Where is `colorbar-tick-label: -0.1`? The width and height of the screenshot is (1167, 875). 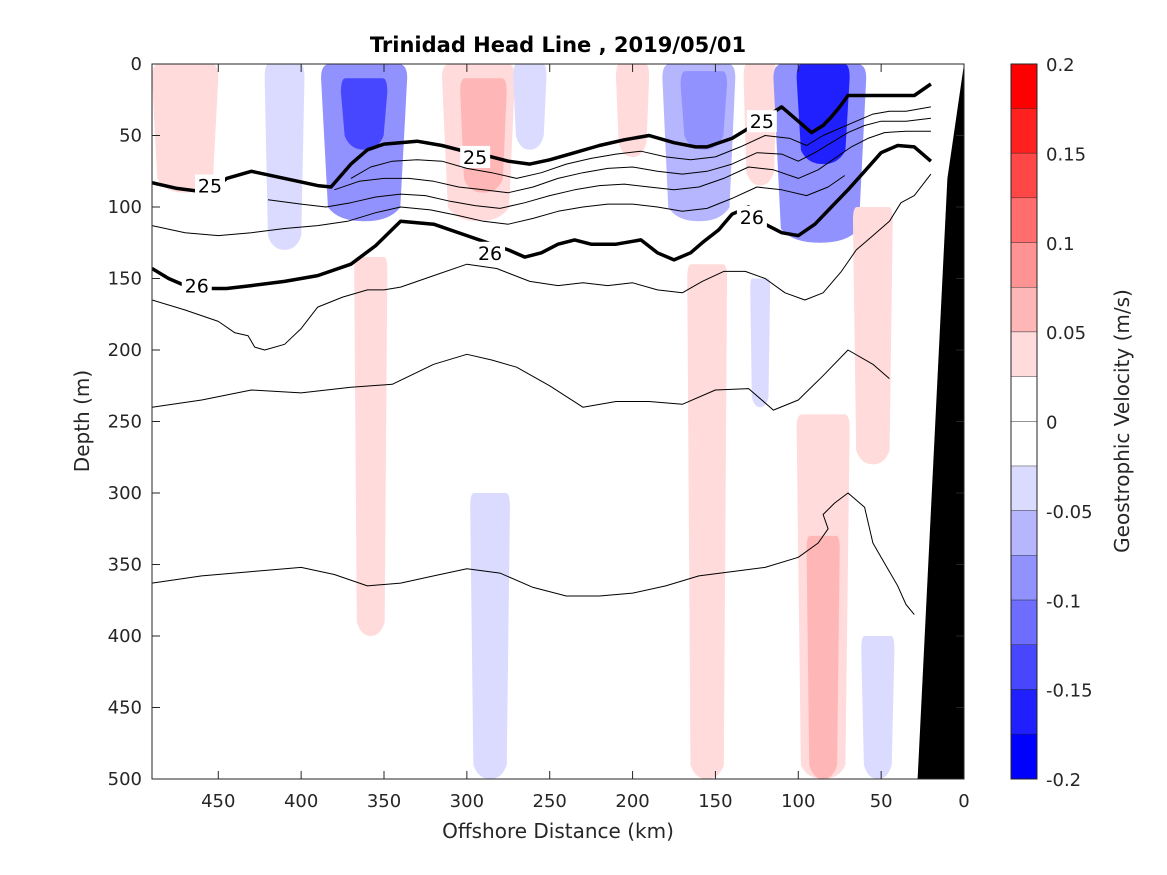 colorbar-tick-label: -0.1 is located at coordinates (1063, 601).